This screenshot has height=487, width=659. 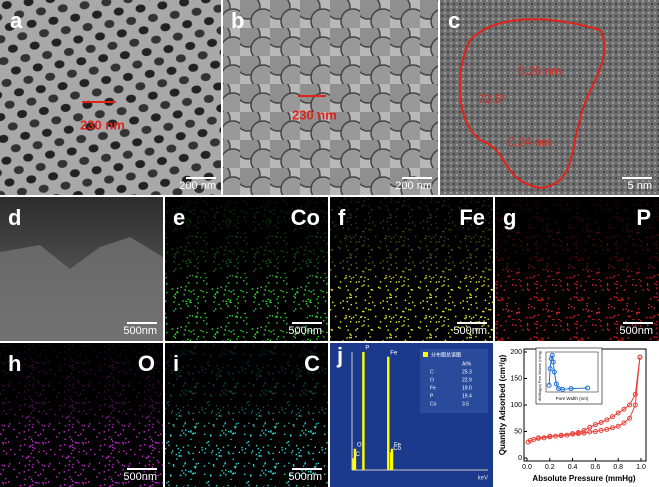 What do you see at coordinates (359, 445) in the screenshot?
I see `peak-label: O` at bounding box center [359, 445].